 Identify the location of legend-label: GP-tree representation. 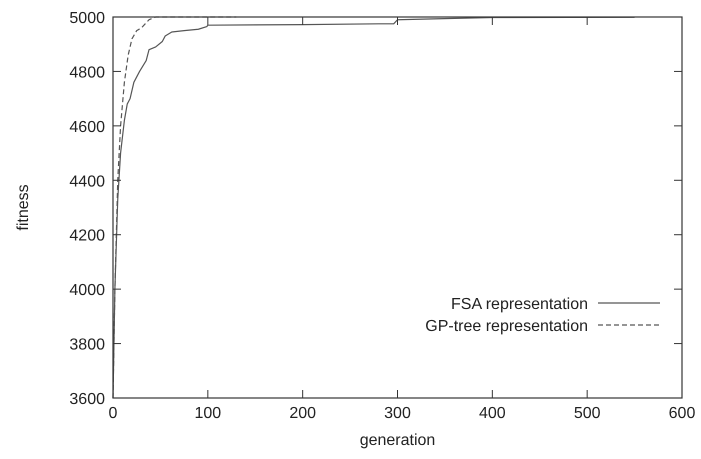
(506, 326).